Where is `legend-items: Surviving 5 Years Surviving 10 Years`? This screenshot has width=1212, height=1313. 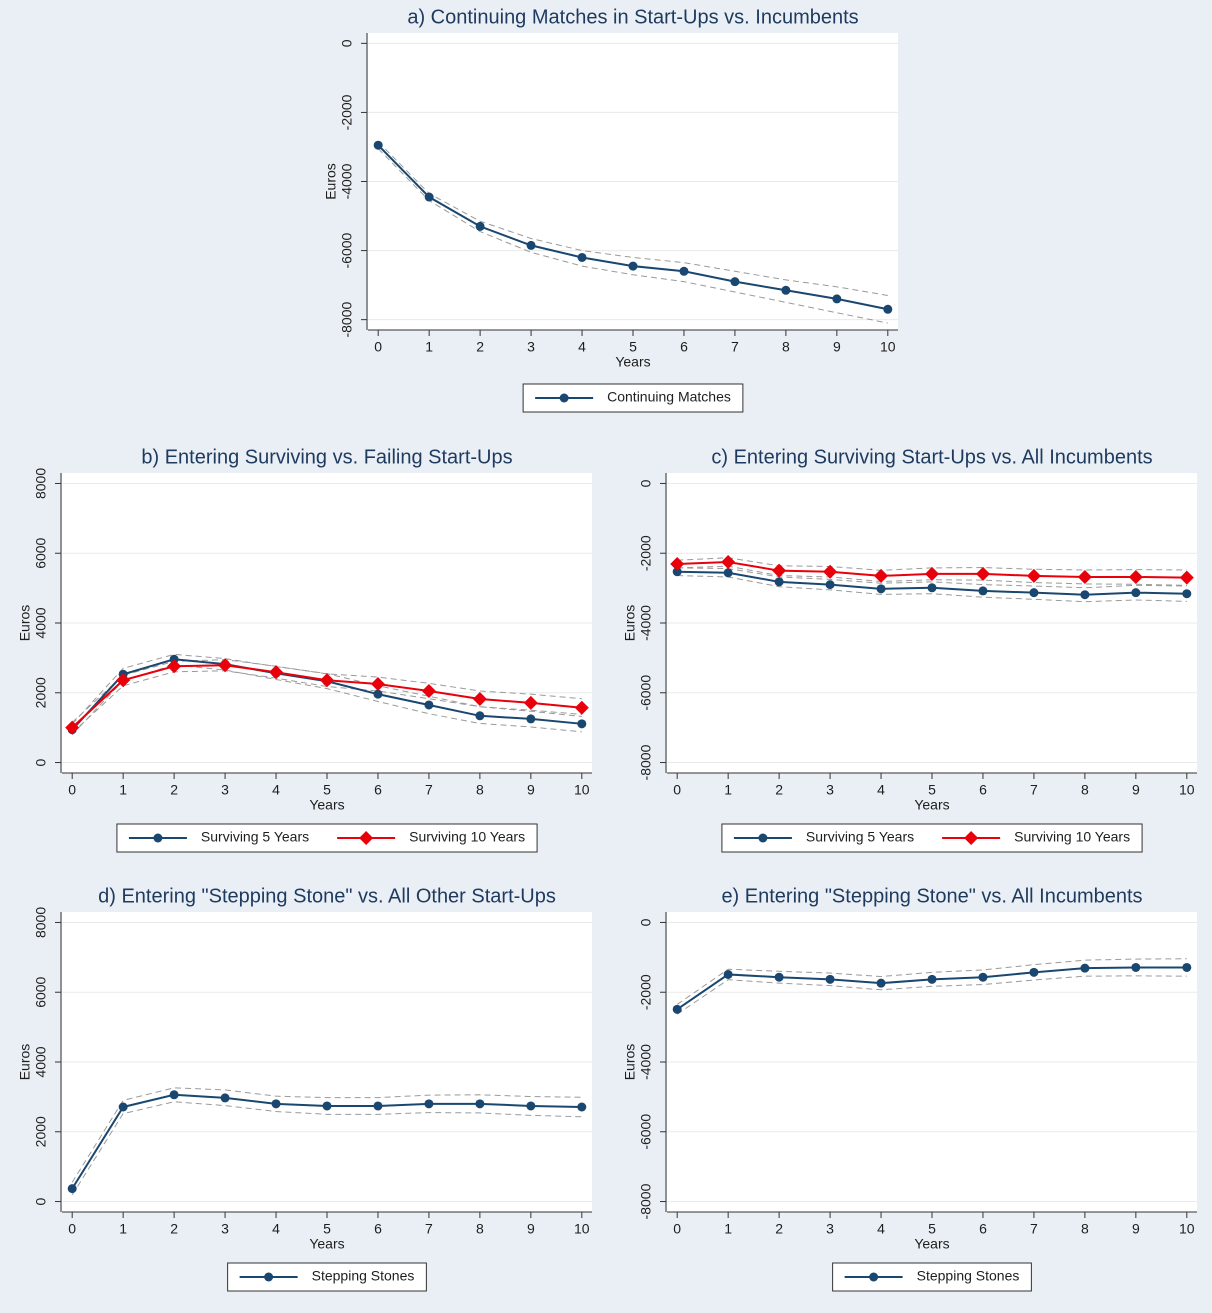
legend-items: Surviving 5 Years Surviving 10 Years is located at coordinates (931, 837).